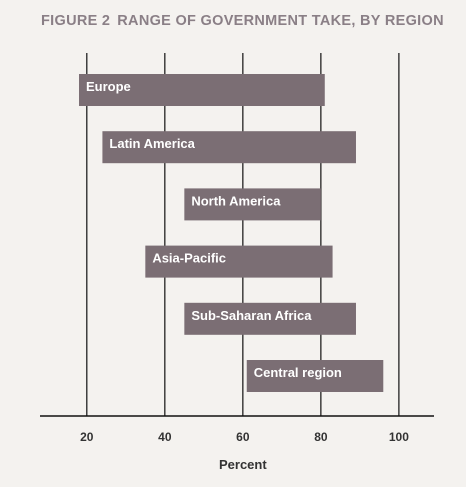  I want to click on x-tick-labels: 20 40 60 80 100, so click(244, 437).